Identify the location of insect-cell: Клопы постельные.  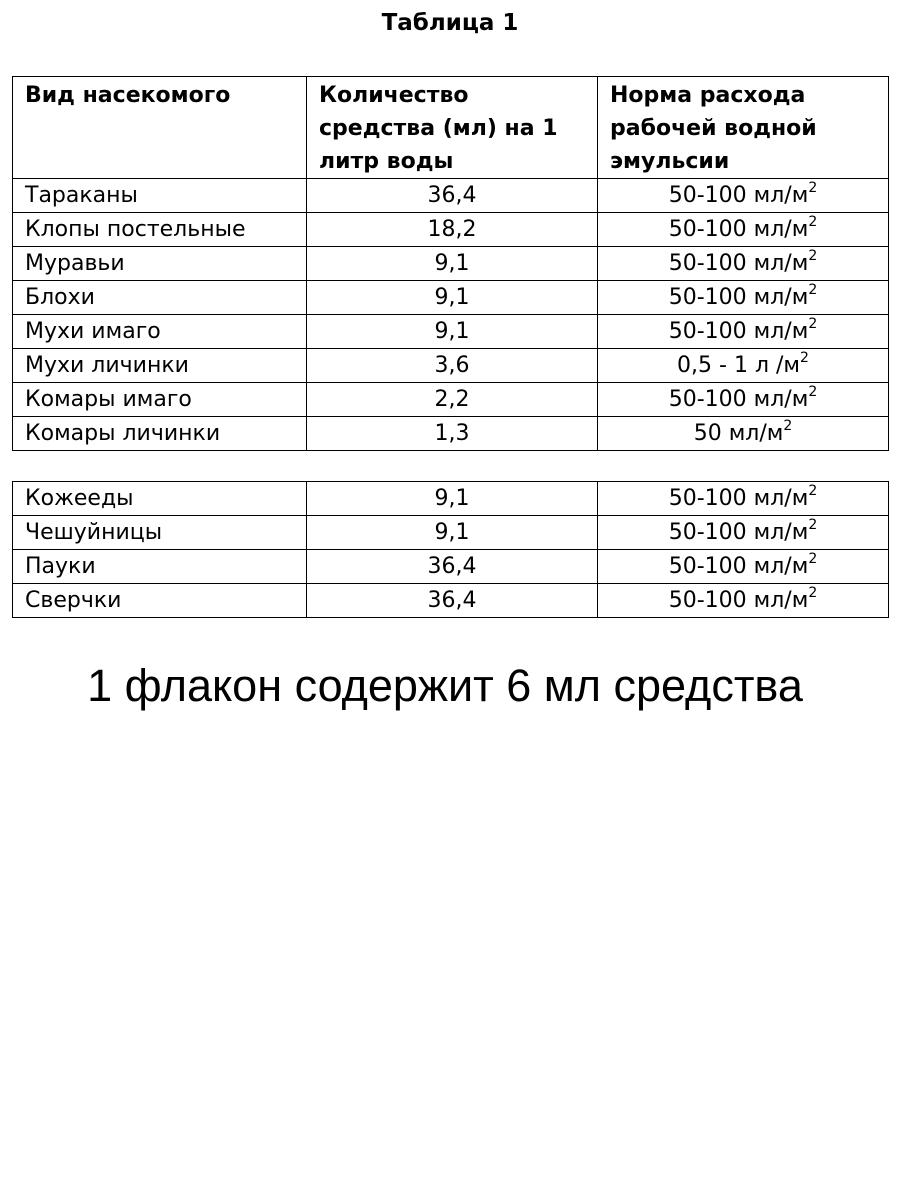
(159, 229).